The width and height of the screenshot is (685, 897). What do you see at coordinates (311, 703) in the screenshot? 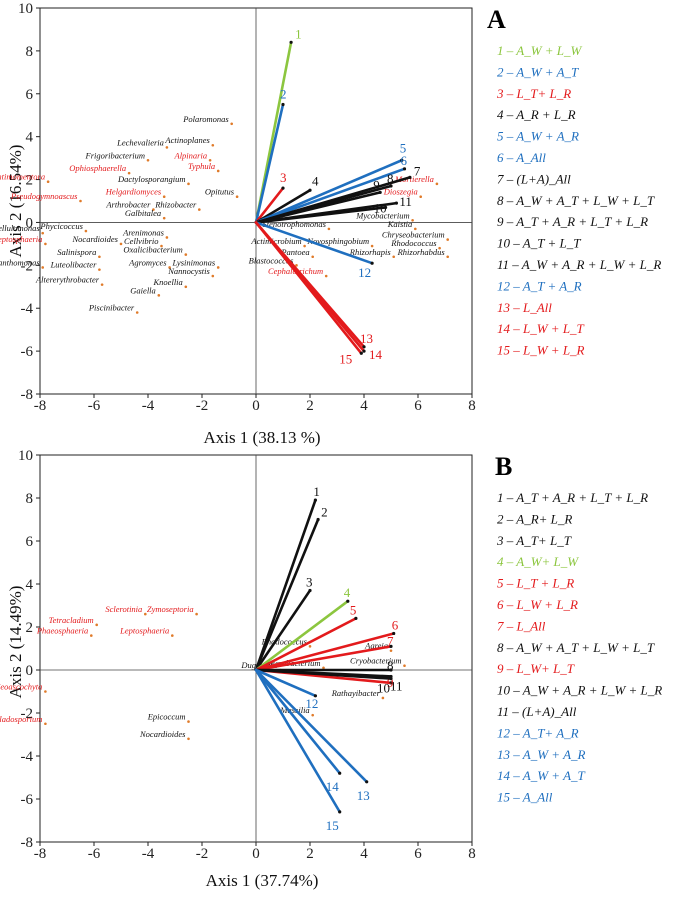
I see `vector-label: 12` at bounding box center [311, 703].